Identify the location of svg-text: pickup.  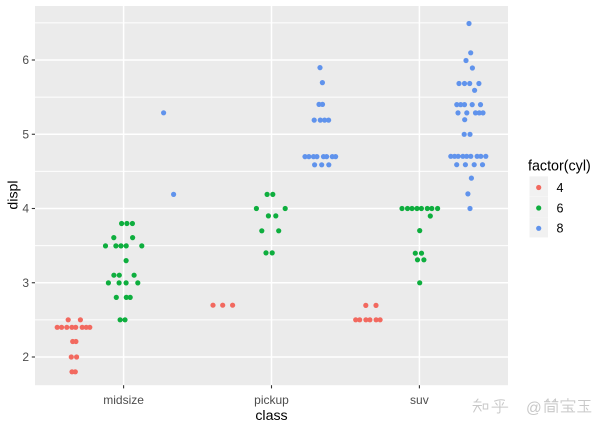
(271, 400).